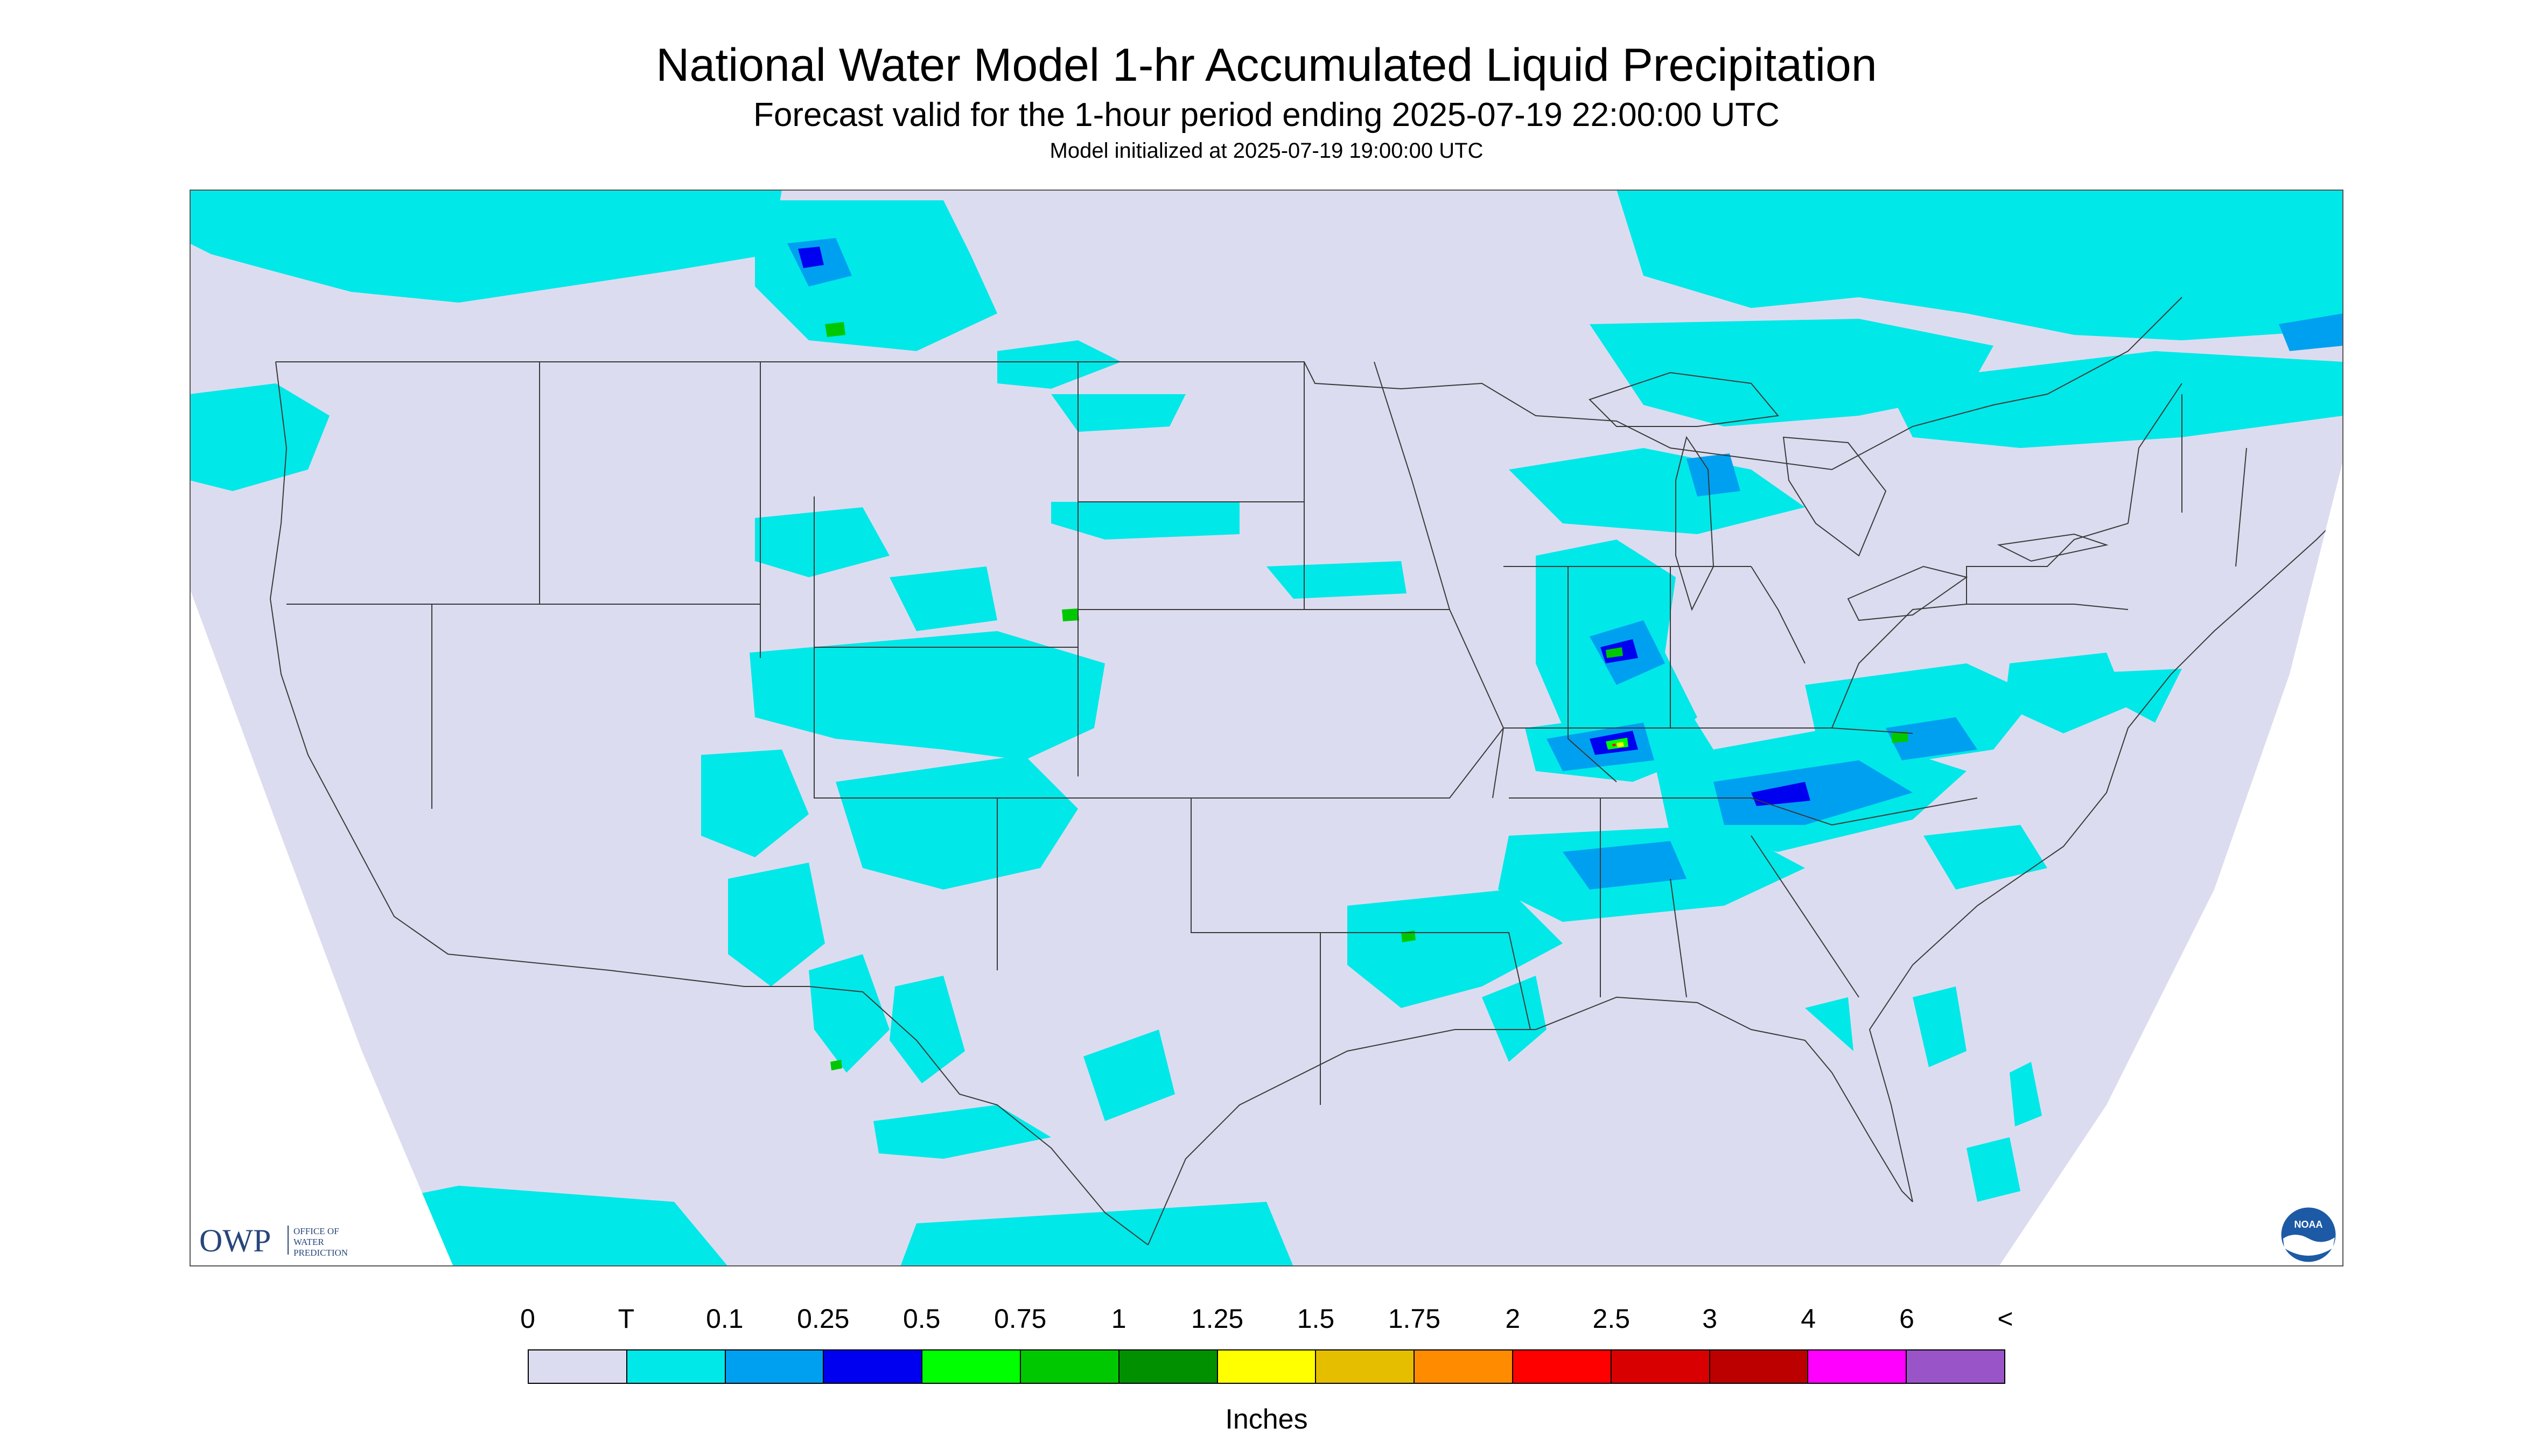 Image resolution: width=2533 pixels, height=1456 pixels. Describe the element at coordinates (2308, 1234) in the screenshot. I see `noaa-logo: NOAA` at that location.